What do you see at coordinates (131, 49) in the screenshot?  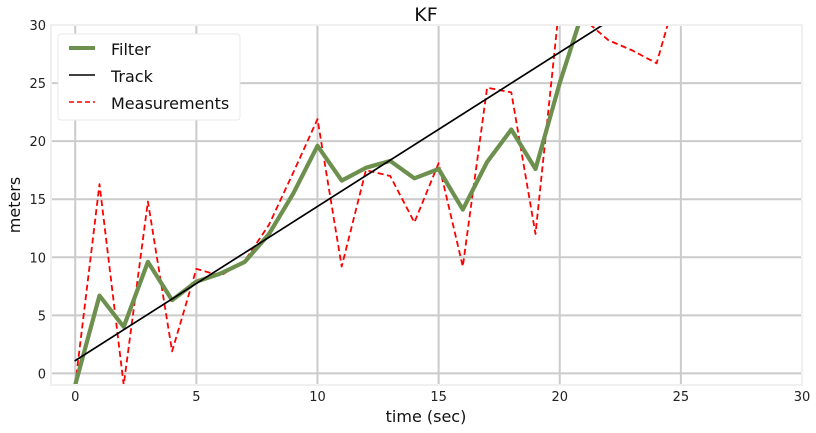 I see `legend-filter-label: Filter` at bounding box center [131, 49].